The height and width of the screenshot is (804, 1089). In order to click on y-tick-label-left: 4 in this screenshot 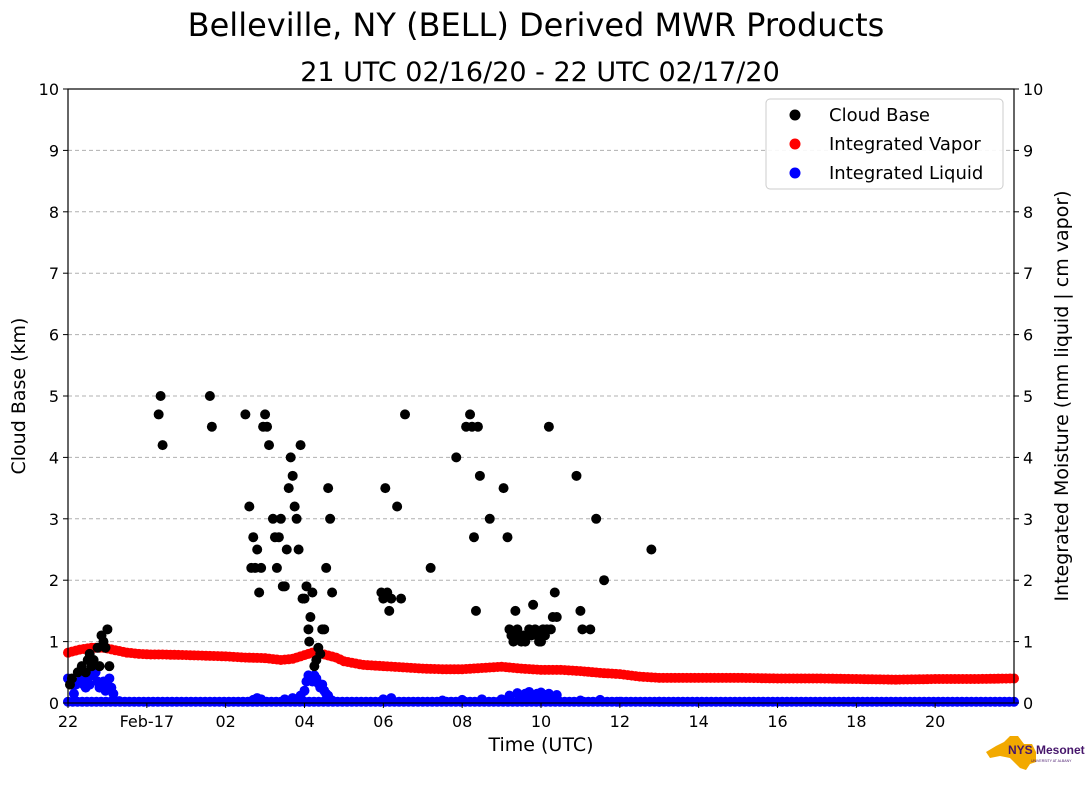, I will do `click(54, 457)`.